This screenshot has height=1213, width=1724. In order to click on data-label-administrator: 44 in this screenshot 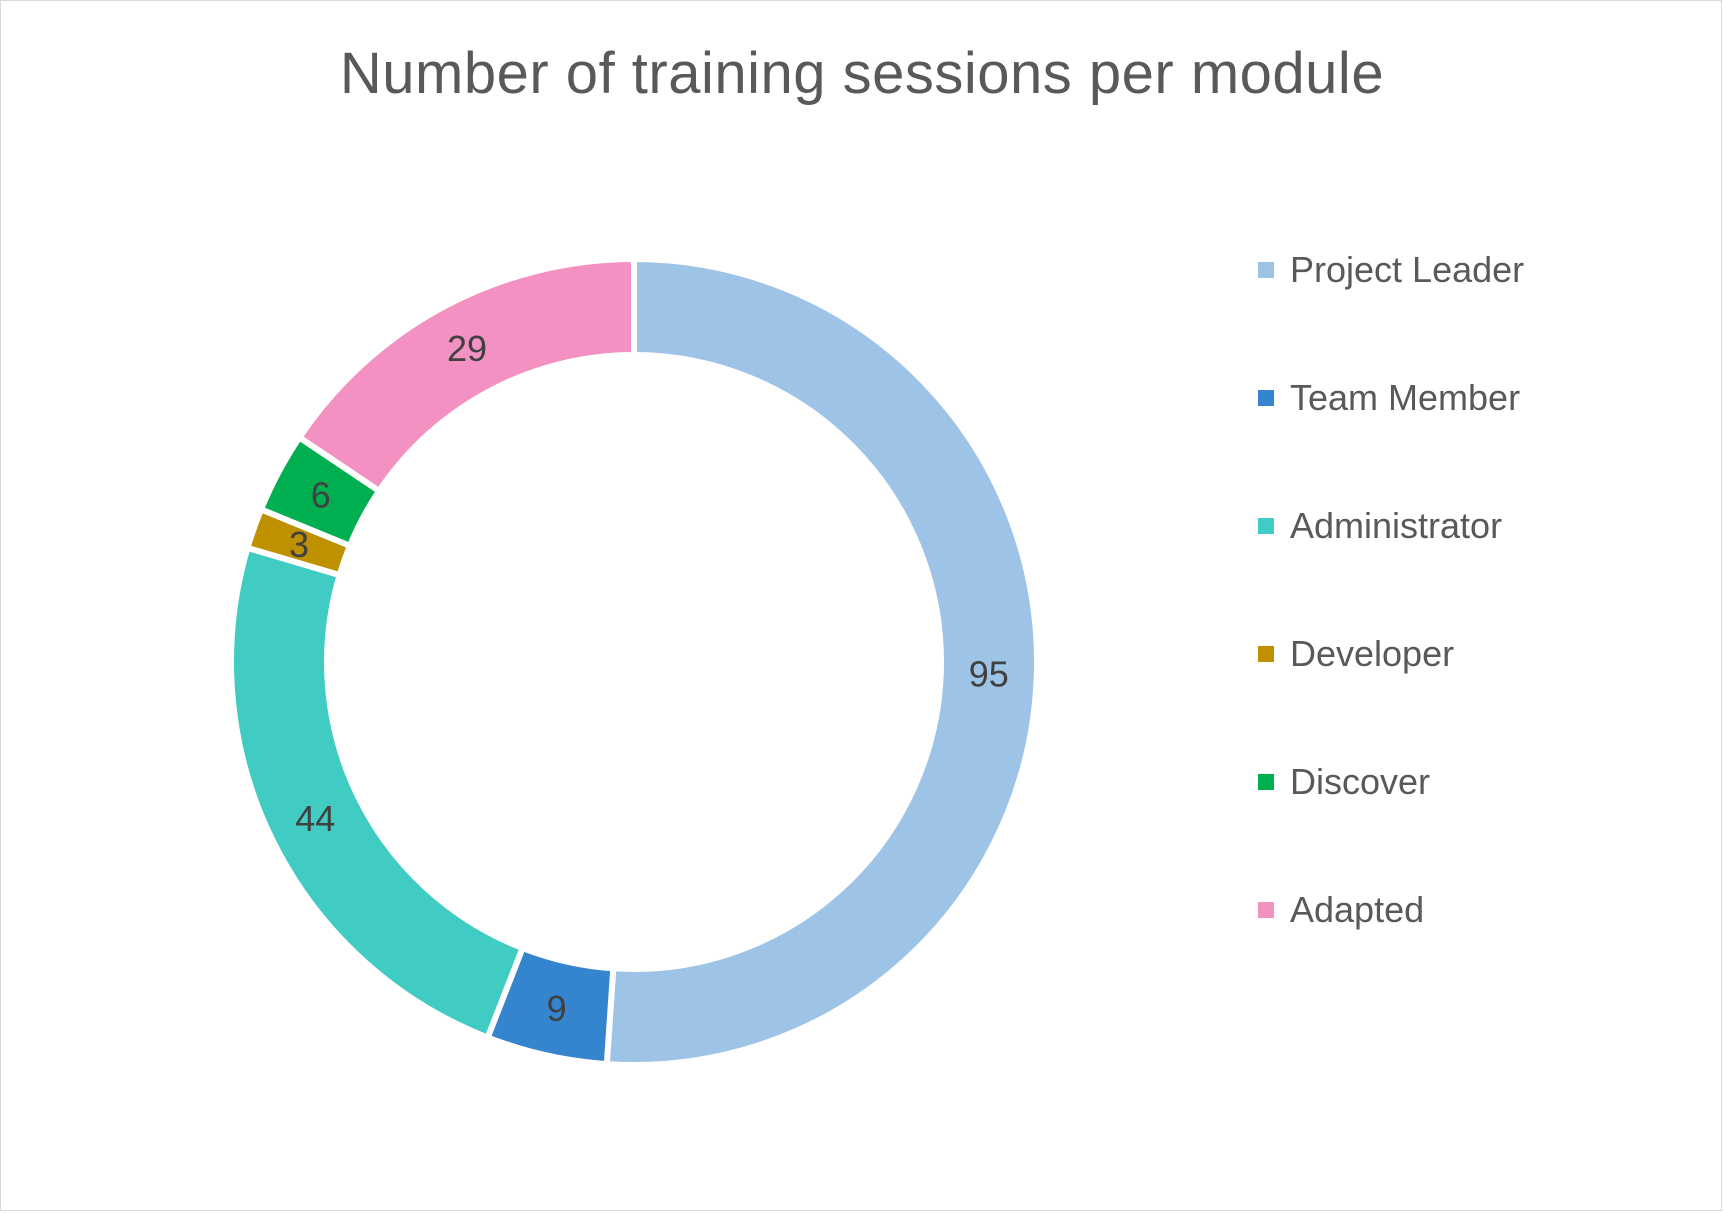, I will do `click(315, 818)`.